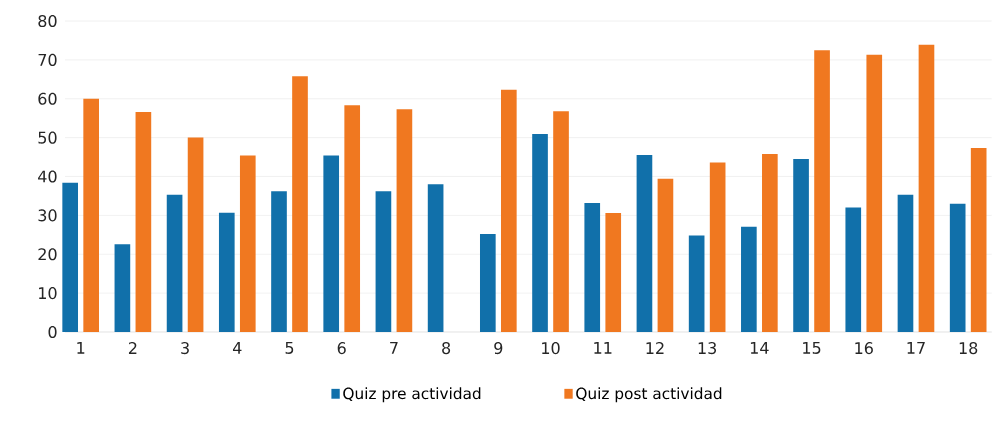 The height and width of the screenshot is (423, 1005). Describe the element at coordinates (132, 348) in the screenshot. I see `x-tick-label: 2` at that location.